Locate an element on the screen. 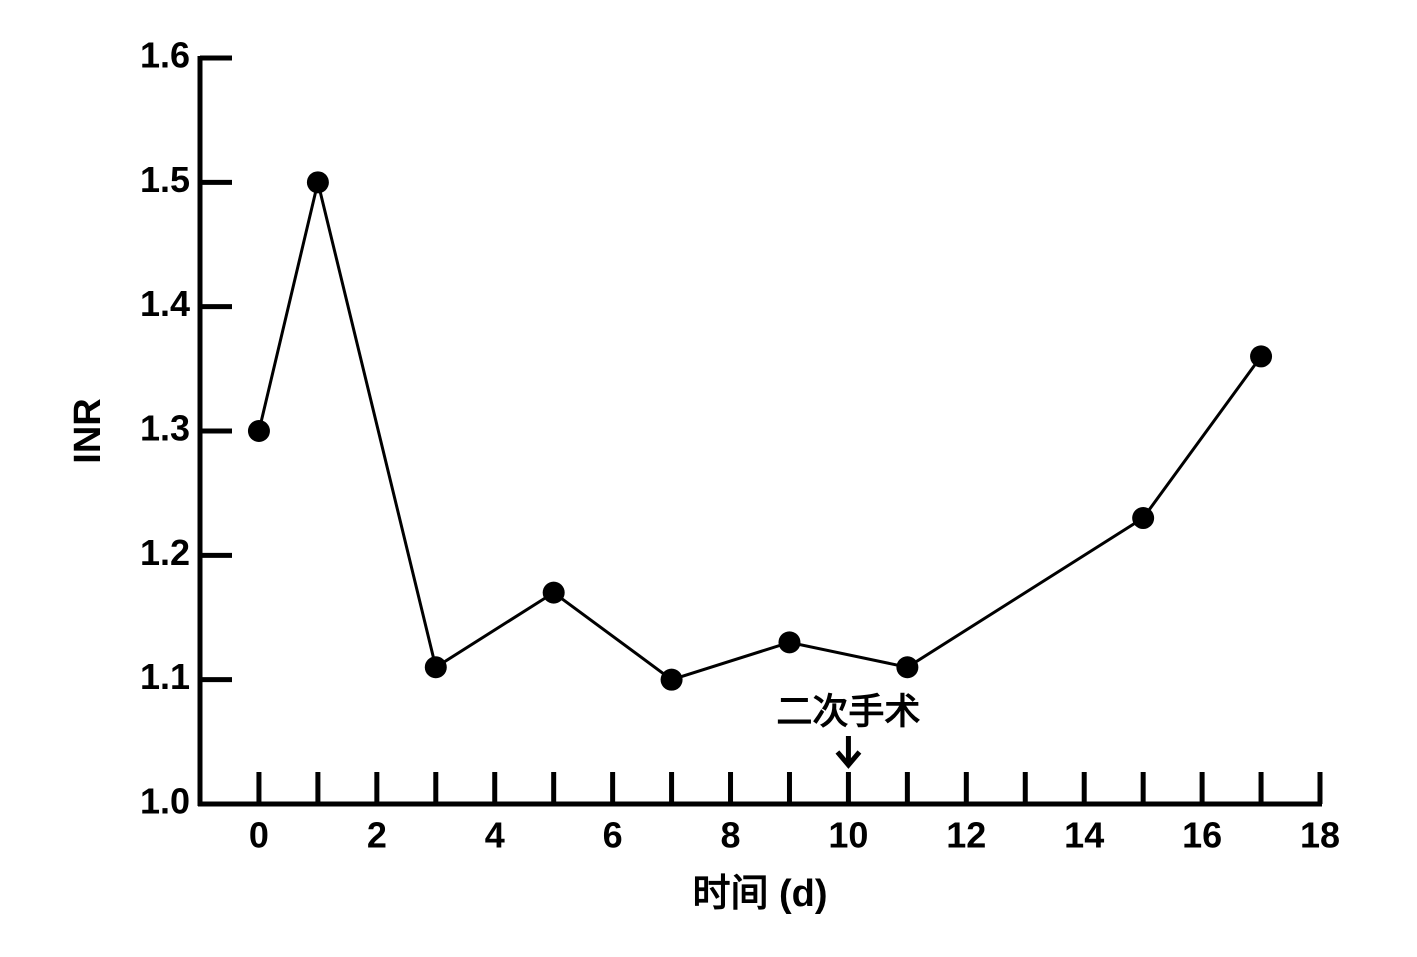  x-tick-label: 16 is located at coordinates (1202, 835).